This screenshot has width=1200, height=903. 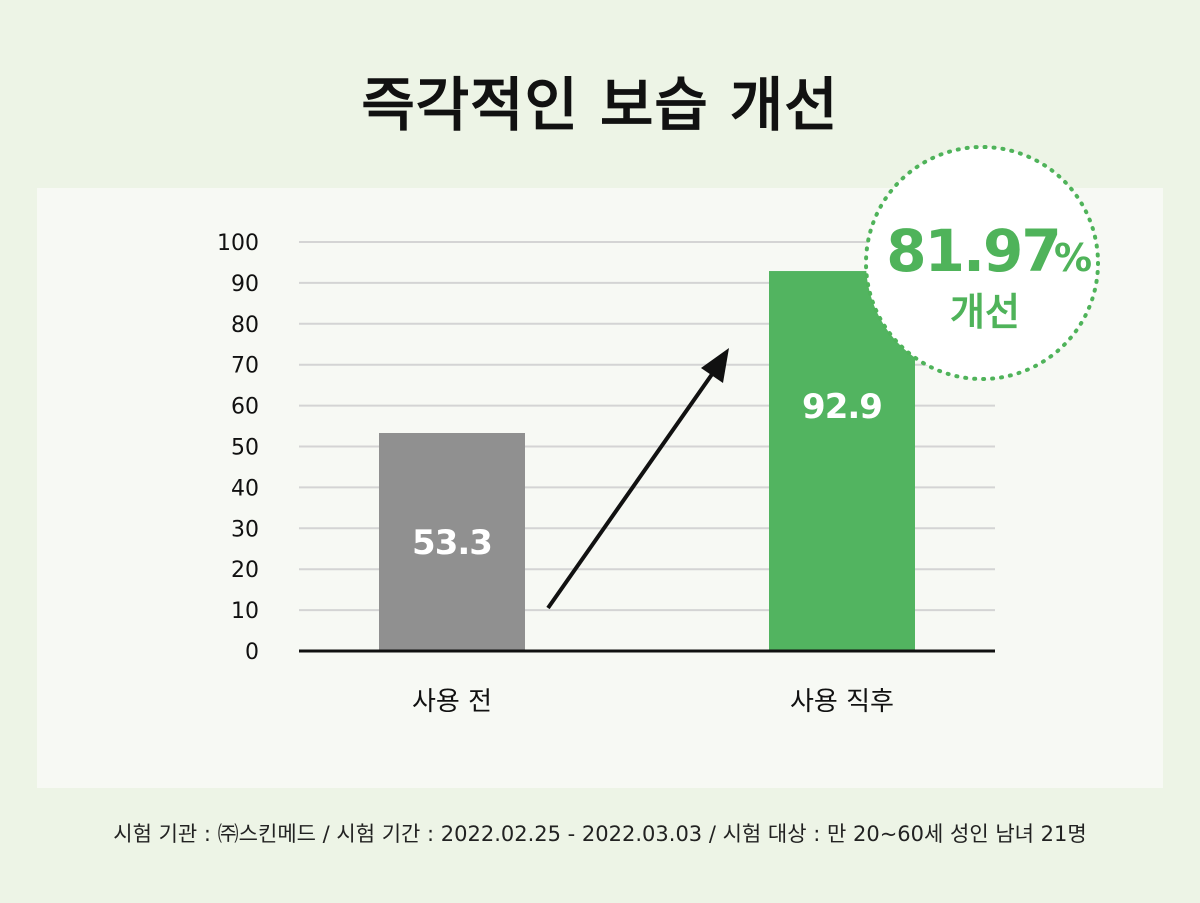 I want to click on x-category-label: 사용 직후, so click(x=842, y=702).